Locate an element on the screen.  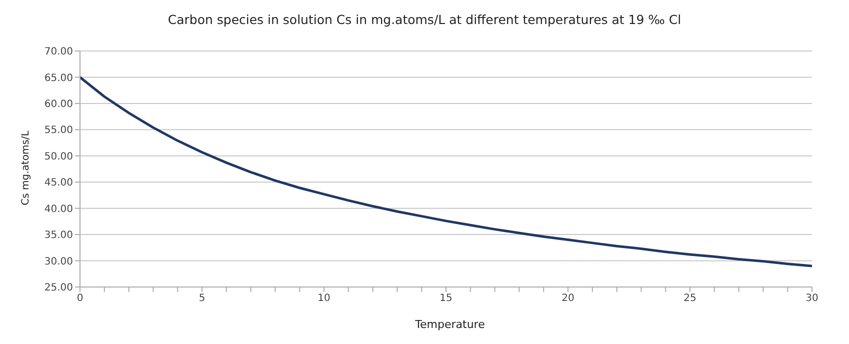
y-tick-label: 25.00 is located at coordinates (58, 288).